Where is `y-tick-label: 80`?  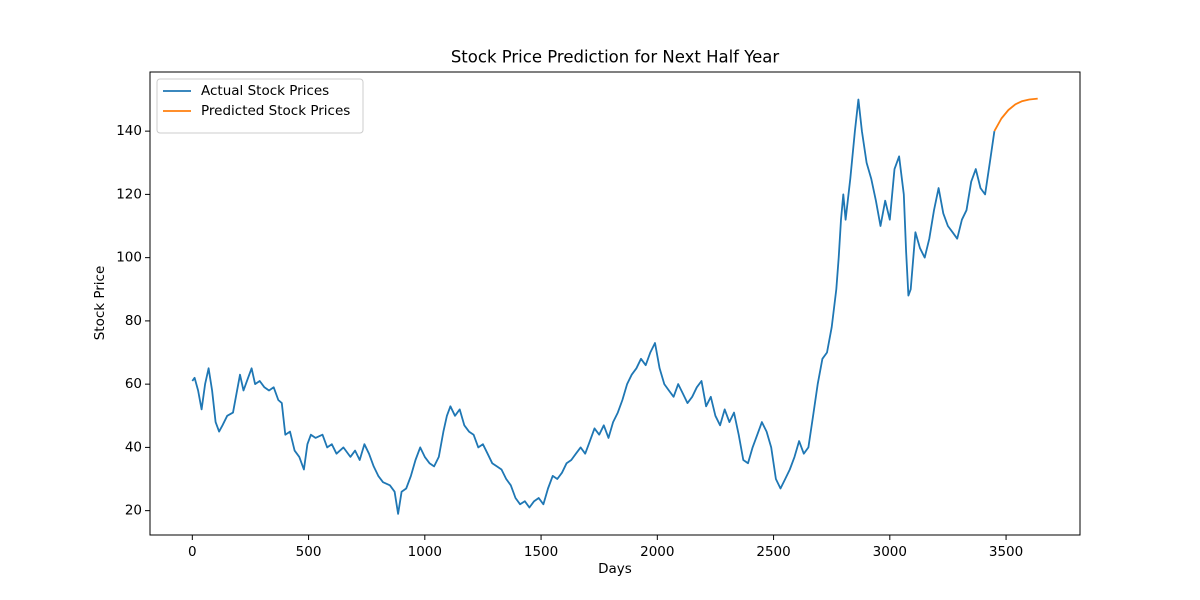
y-tick-label: 80 is located at coordinates (133, 321).